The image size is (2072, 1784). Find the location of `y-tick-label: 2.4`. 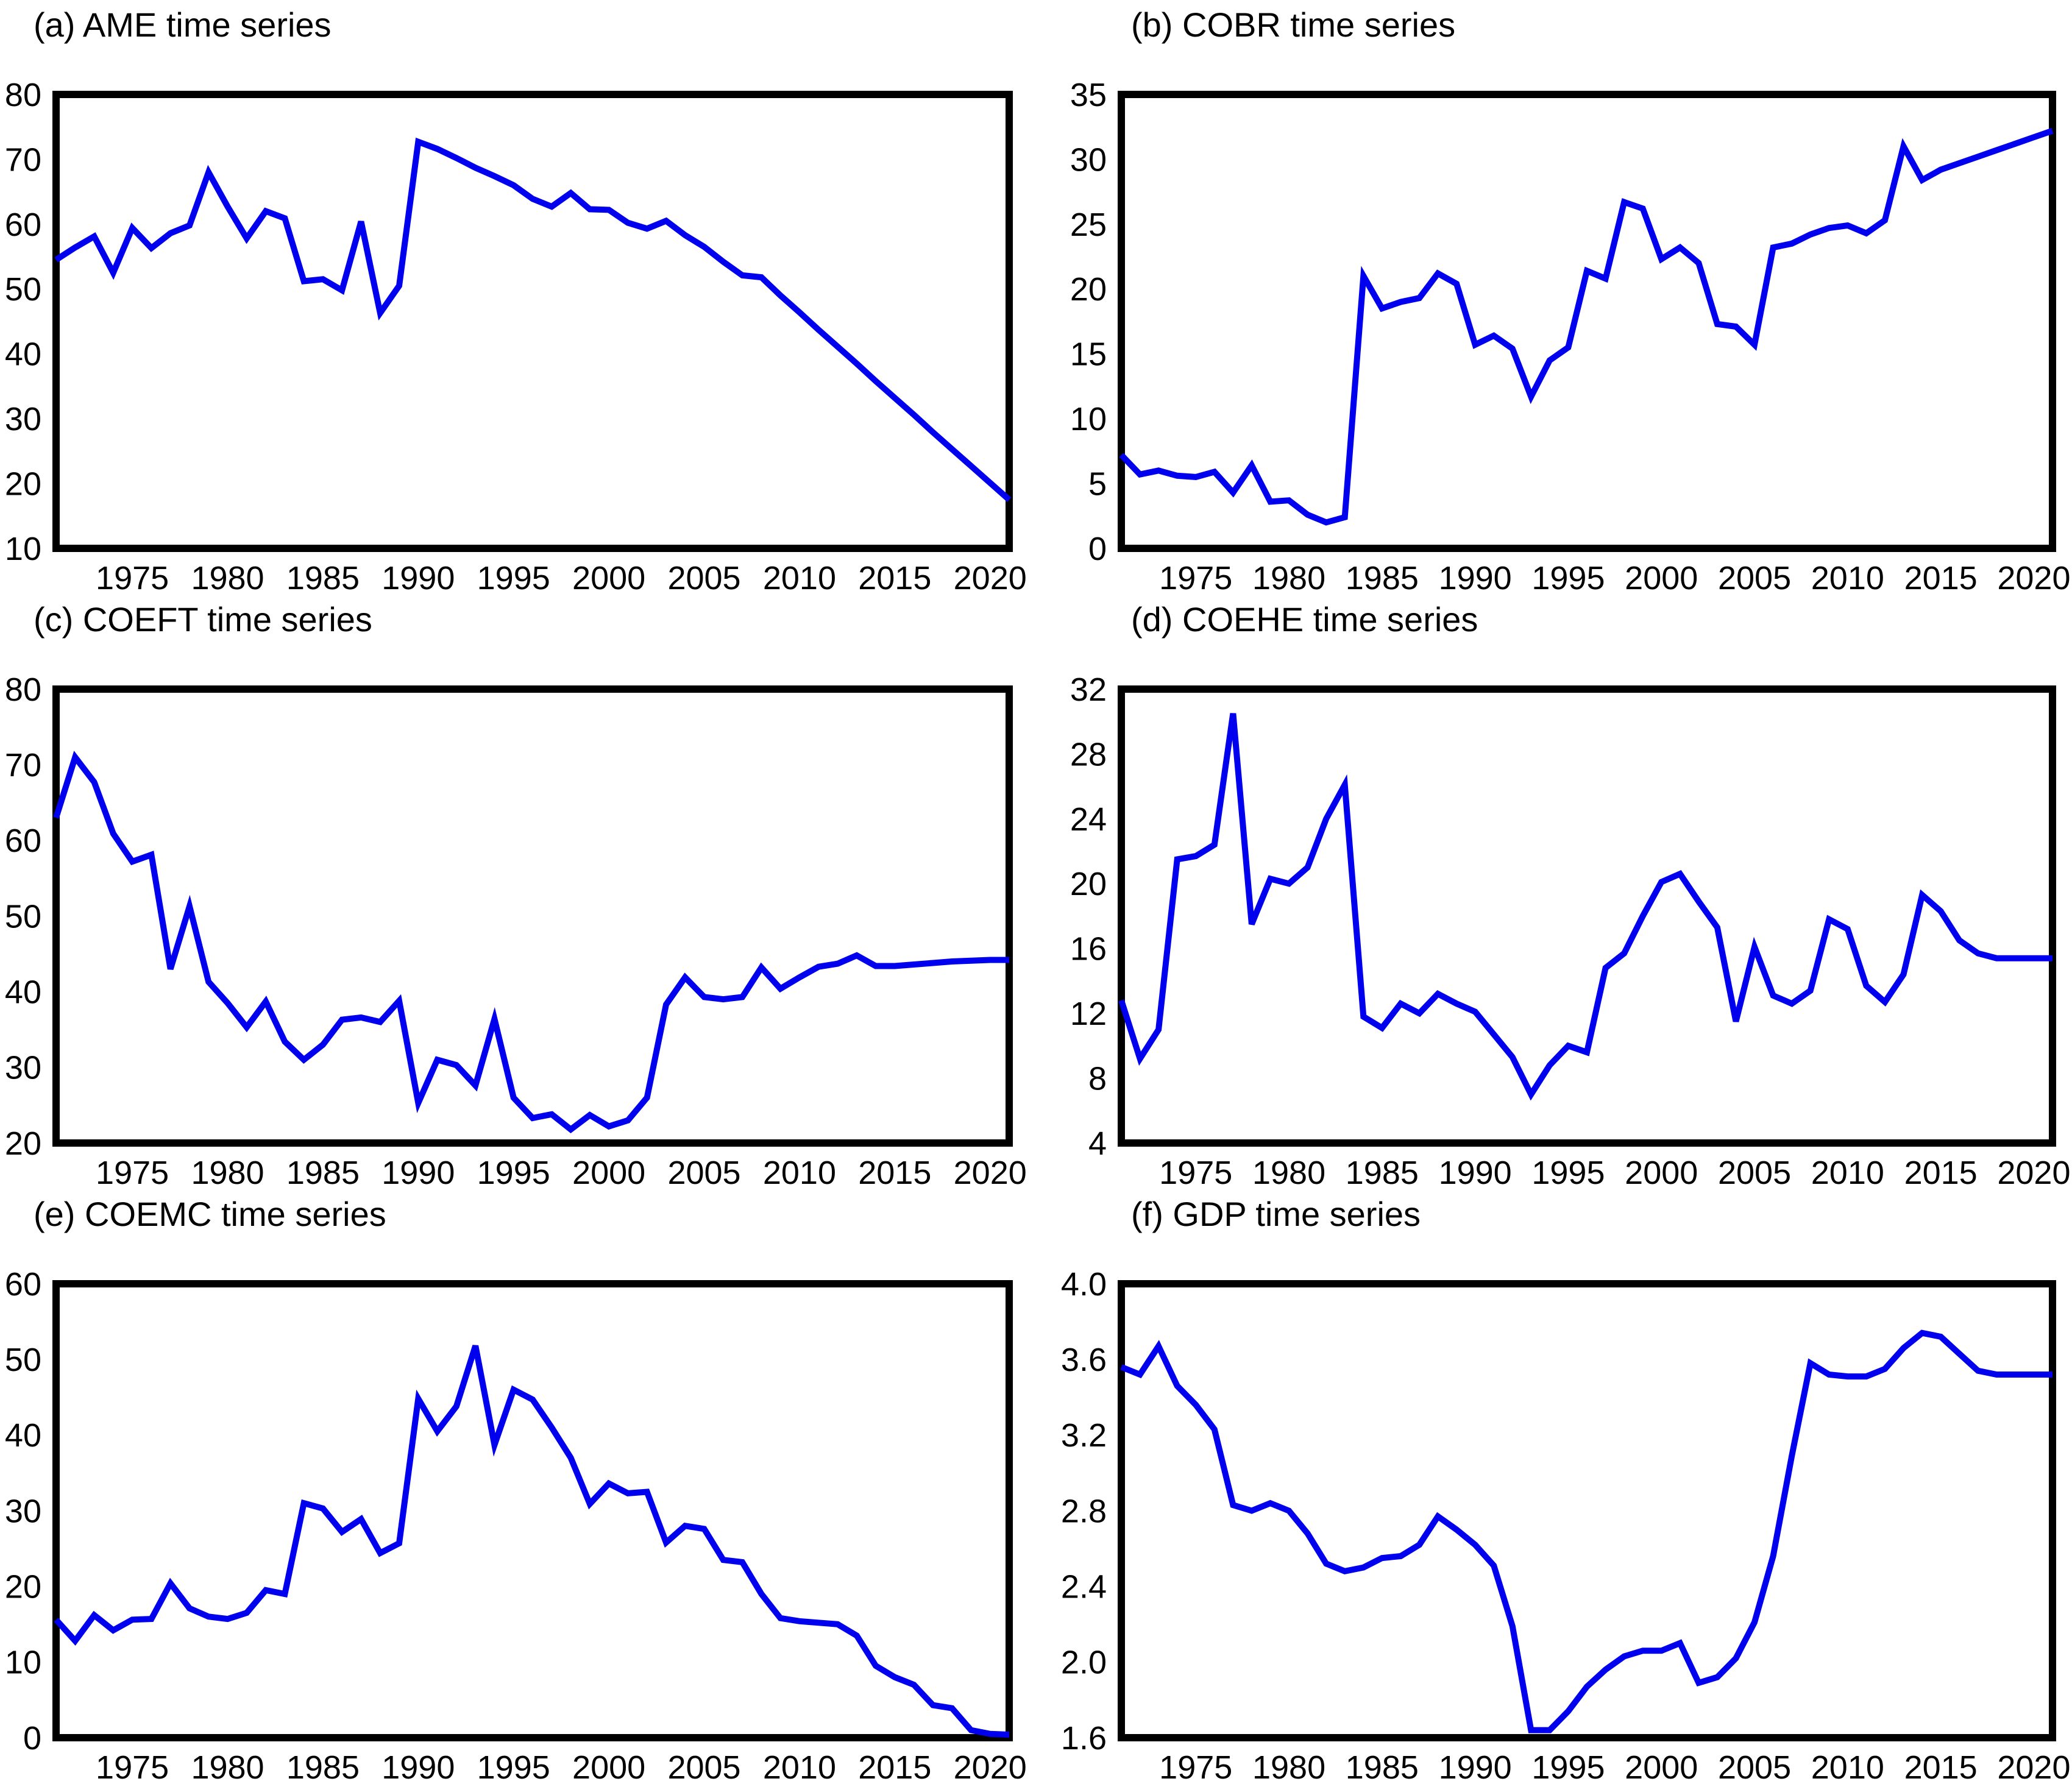

y-tick-label: 2.4 is located at coordinates (1084, 1587).